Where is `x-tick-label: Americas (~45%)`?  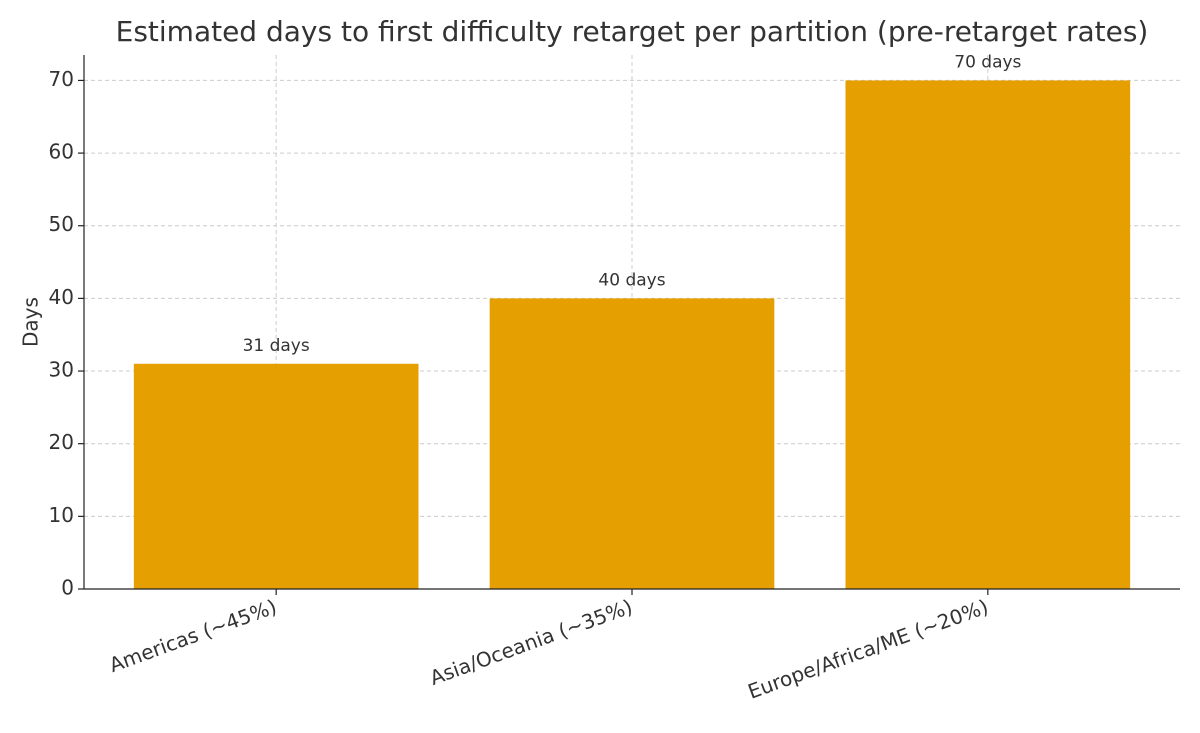 x-tick-label: Americas (~45%) is located at coordinates (193, 635).